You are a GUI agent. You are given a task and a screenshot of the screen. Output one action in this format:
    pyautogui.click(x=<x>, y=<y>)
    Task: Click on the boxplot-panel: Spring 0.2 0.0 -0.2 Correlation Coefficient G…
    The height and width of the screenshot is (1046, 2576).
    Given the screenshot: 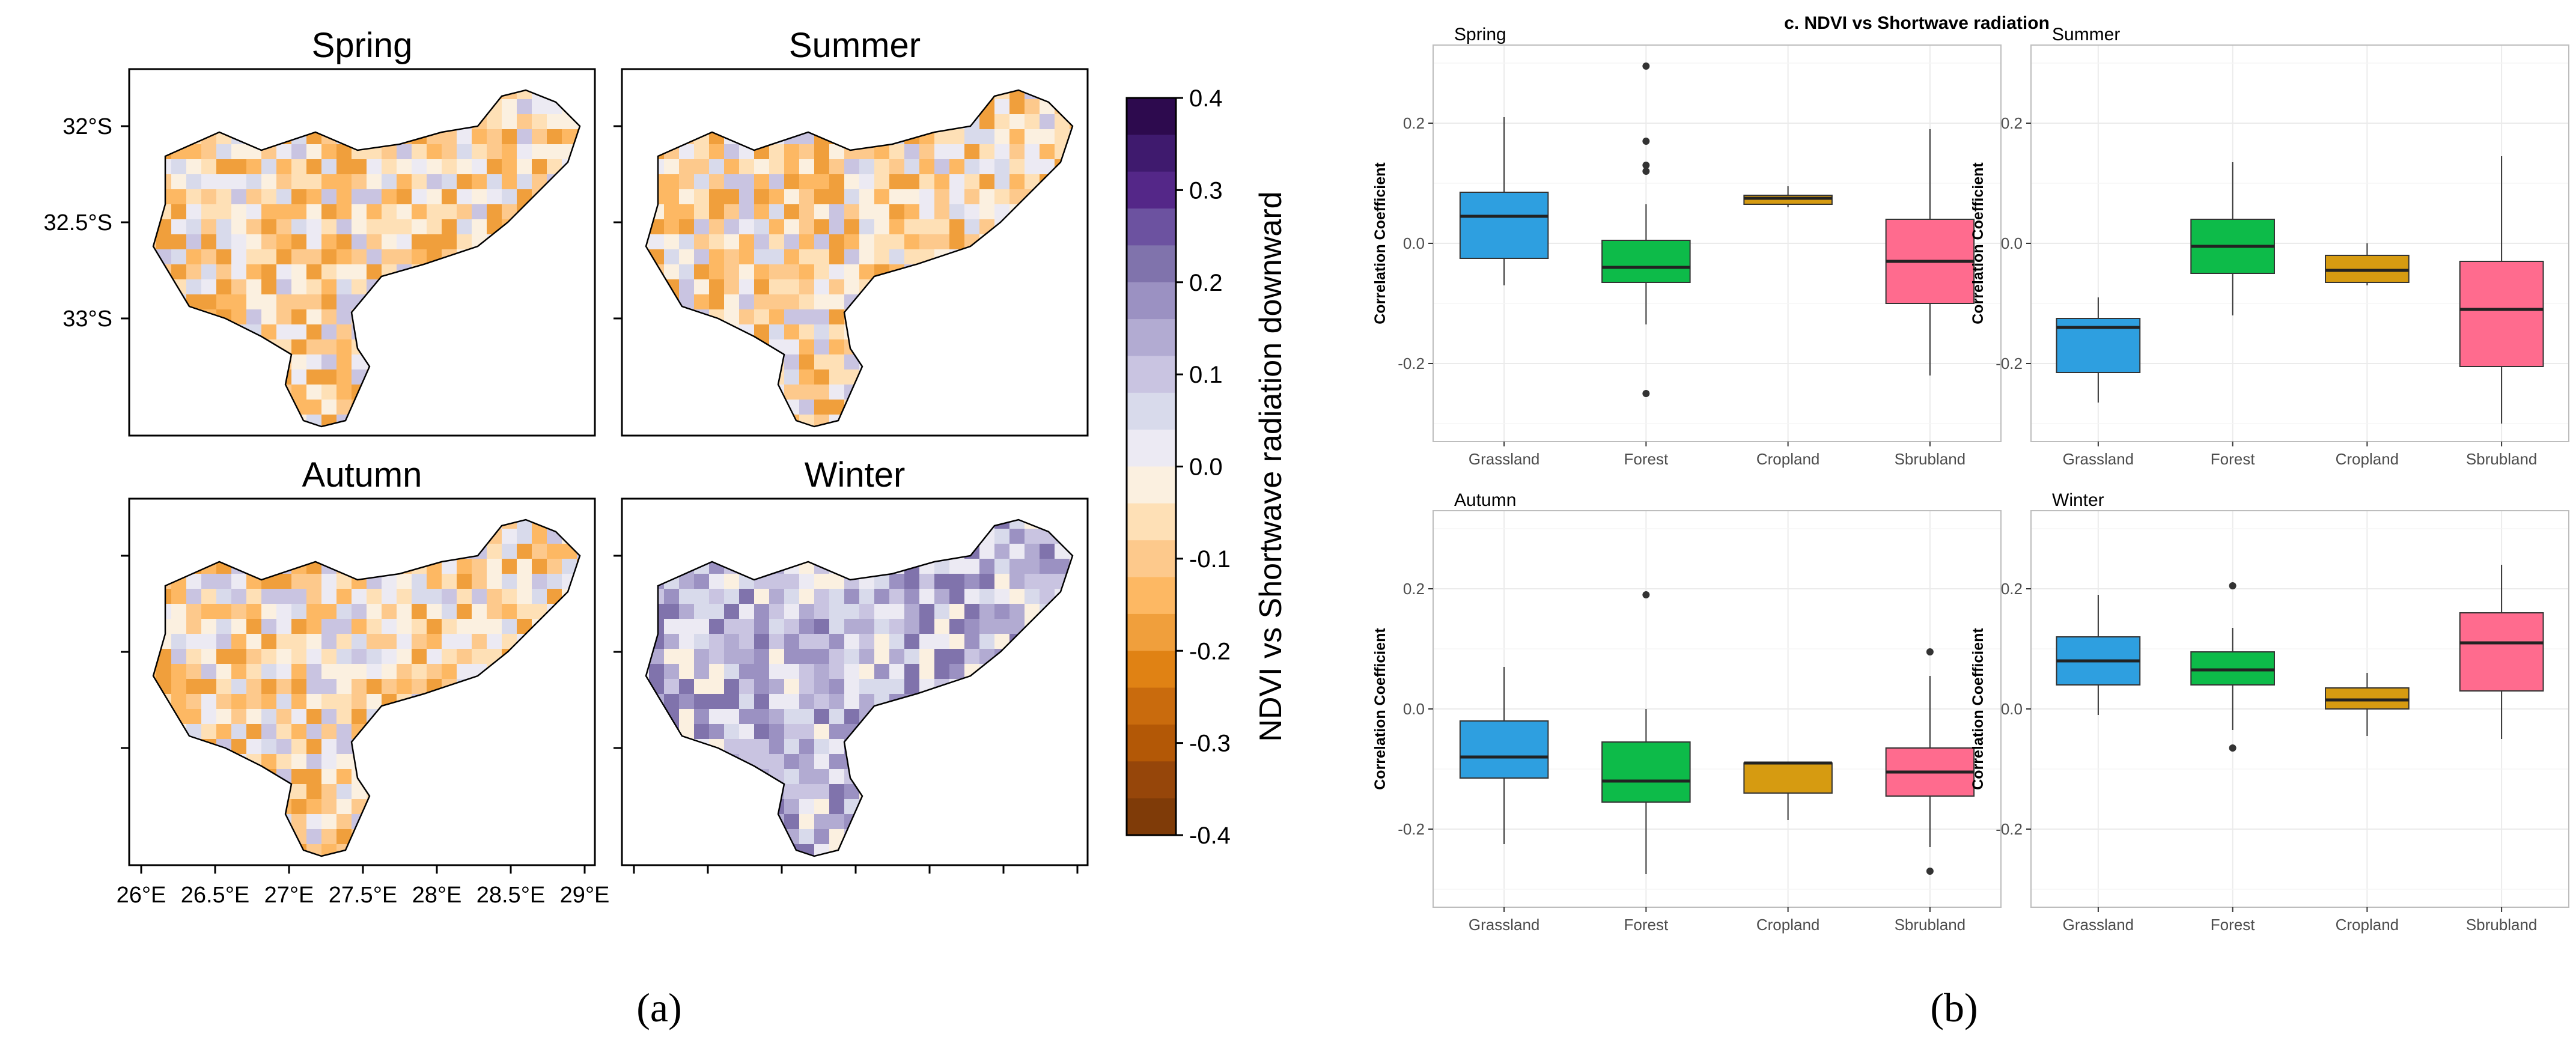 What is the action you would take?
    pyautogui.click(x=1687, y=247)
    